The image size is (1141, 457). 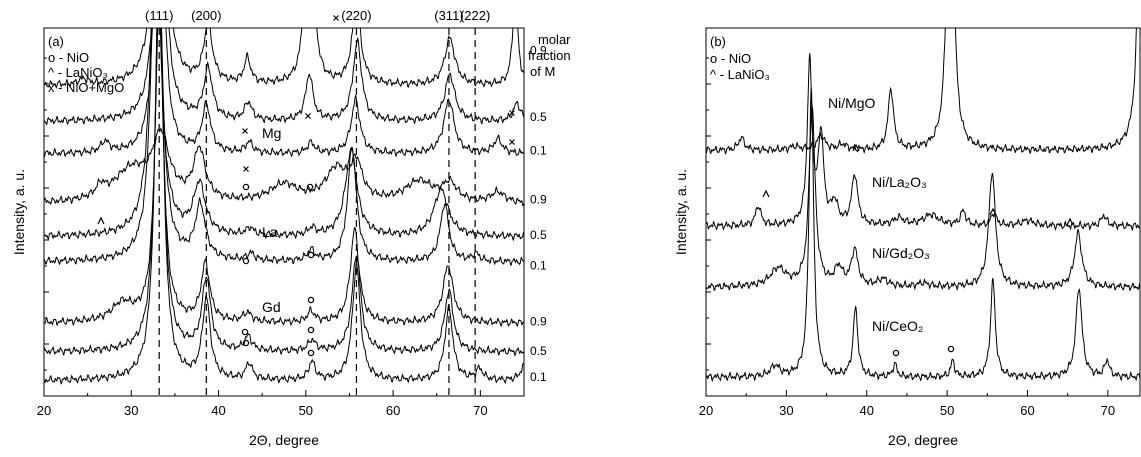 What do you see at coordinates (317, 15) in the screenshot?
I see `panel-a-peak-labels: (111) (200) (220) (311)(222)` at bounding box center [317, 15].